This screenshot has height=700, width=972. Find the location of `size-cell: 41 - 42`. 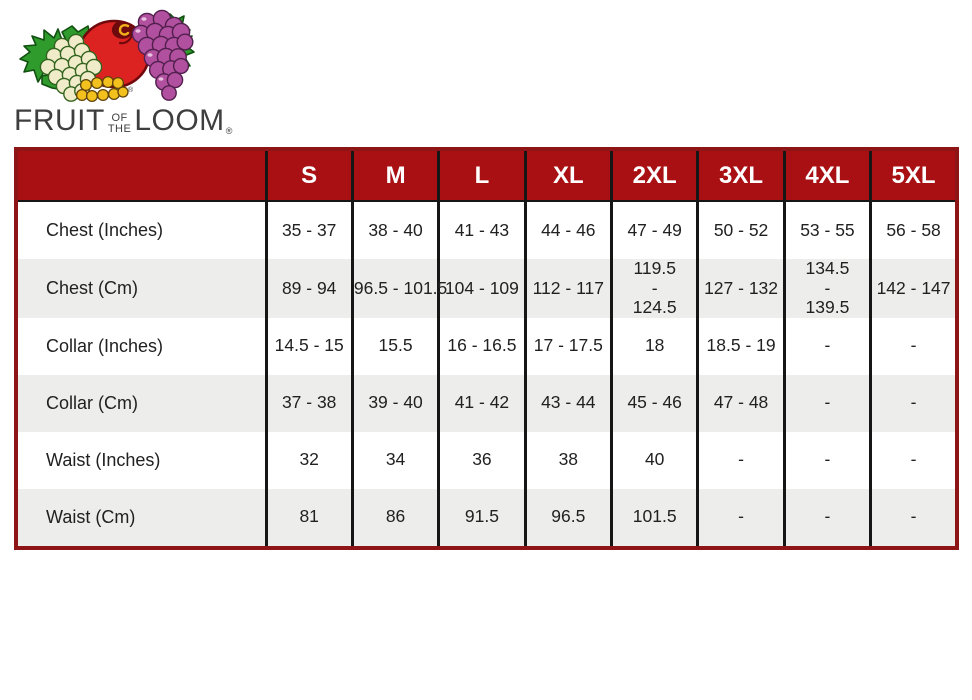

size-cell: 41 - 42 is located at coordinates (481, 403).